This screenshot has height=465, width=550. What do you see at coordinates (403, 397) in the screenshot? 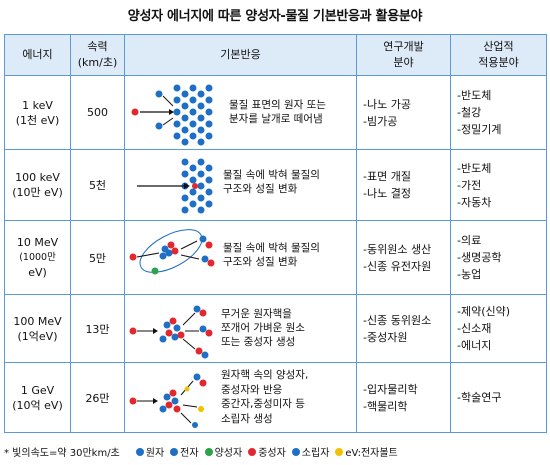
I see `research-cell: -입자물리학 -핵물리학` at bounding box center [403, 397].